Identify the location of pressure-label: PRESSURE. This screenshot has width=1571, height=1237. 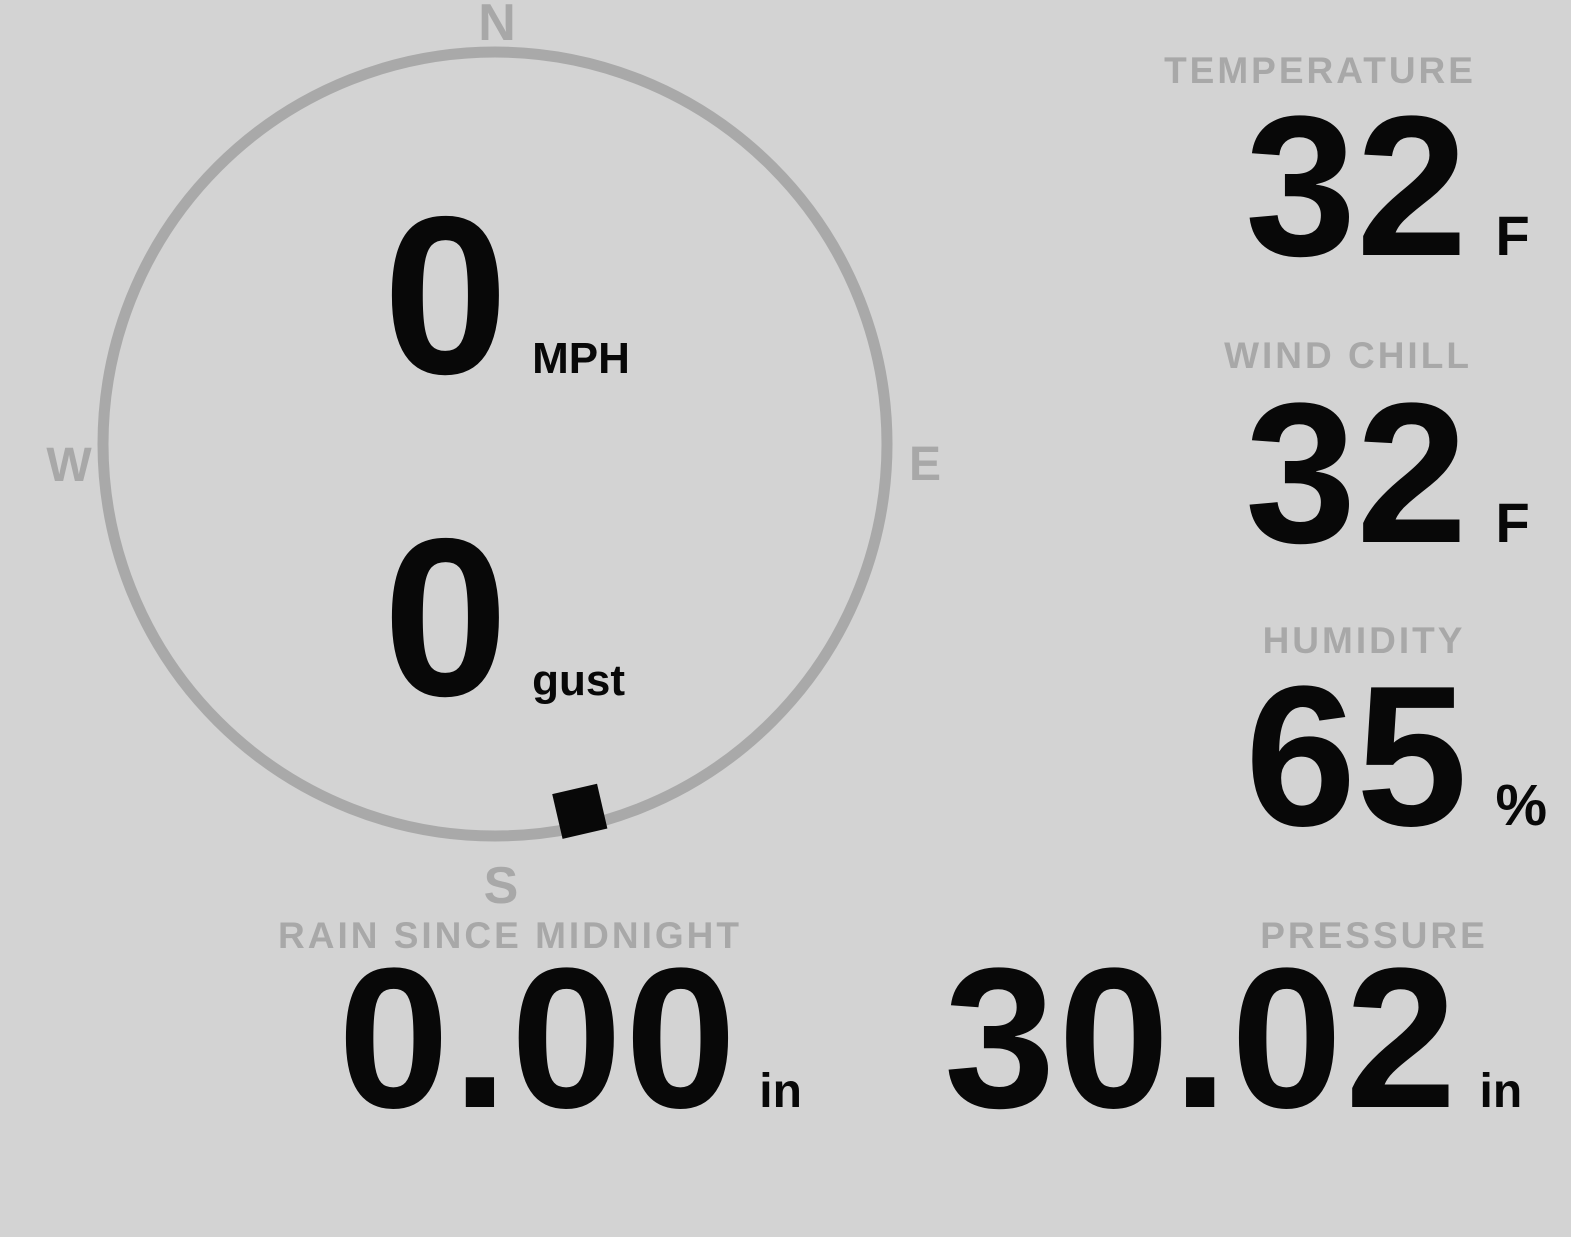
(1374, 935).